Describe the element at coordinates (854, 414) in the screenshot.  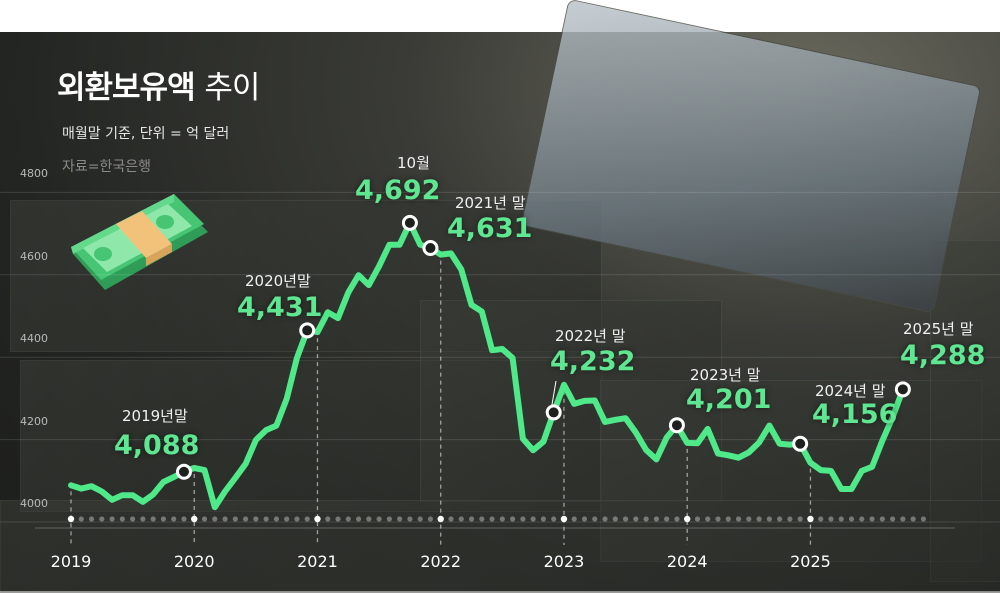
I see `annotation-value: 4,156` at that location.